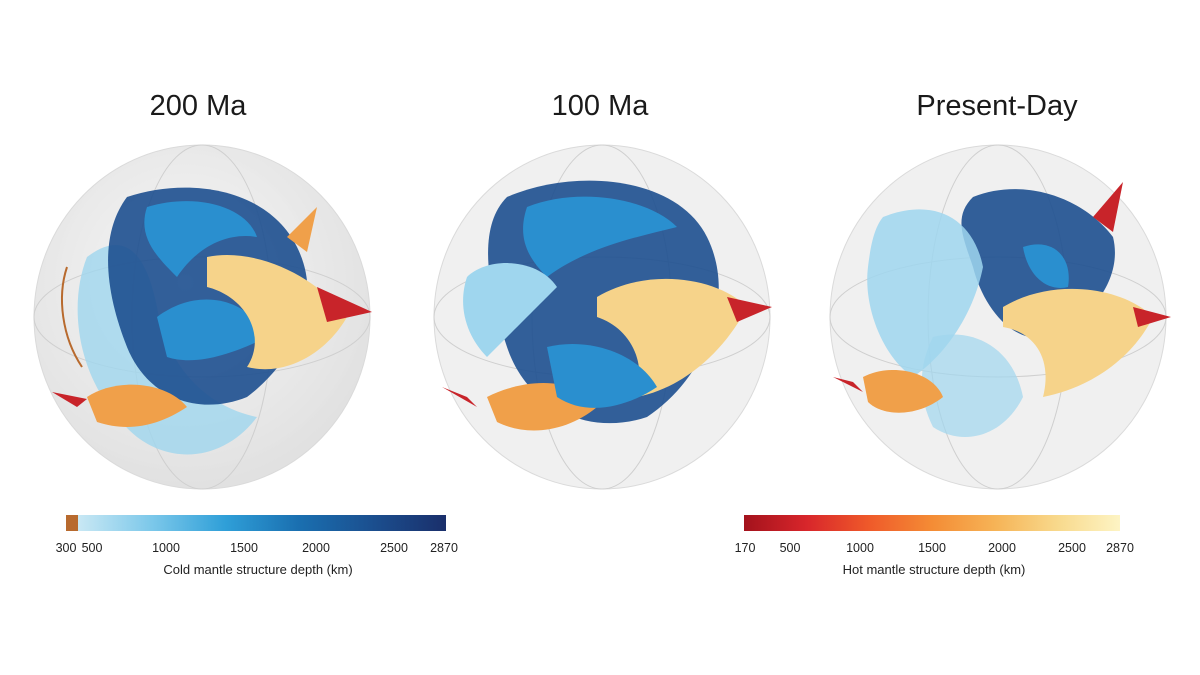 The height and width of the screenshot is (675, 1200). I want to click on cold-tick-1500: 1500, so click(244, 548).